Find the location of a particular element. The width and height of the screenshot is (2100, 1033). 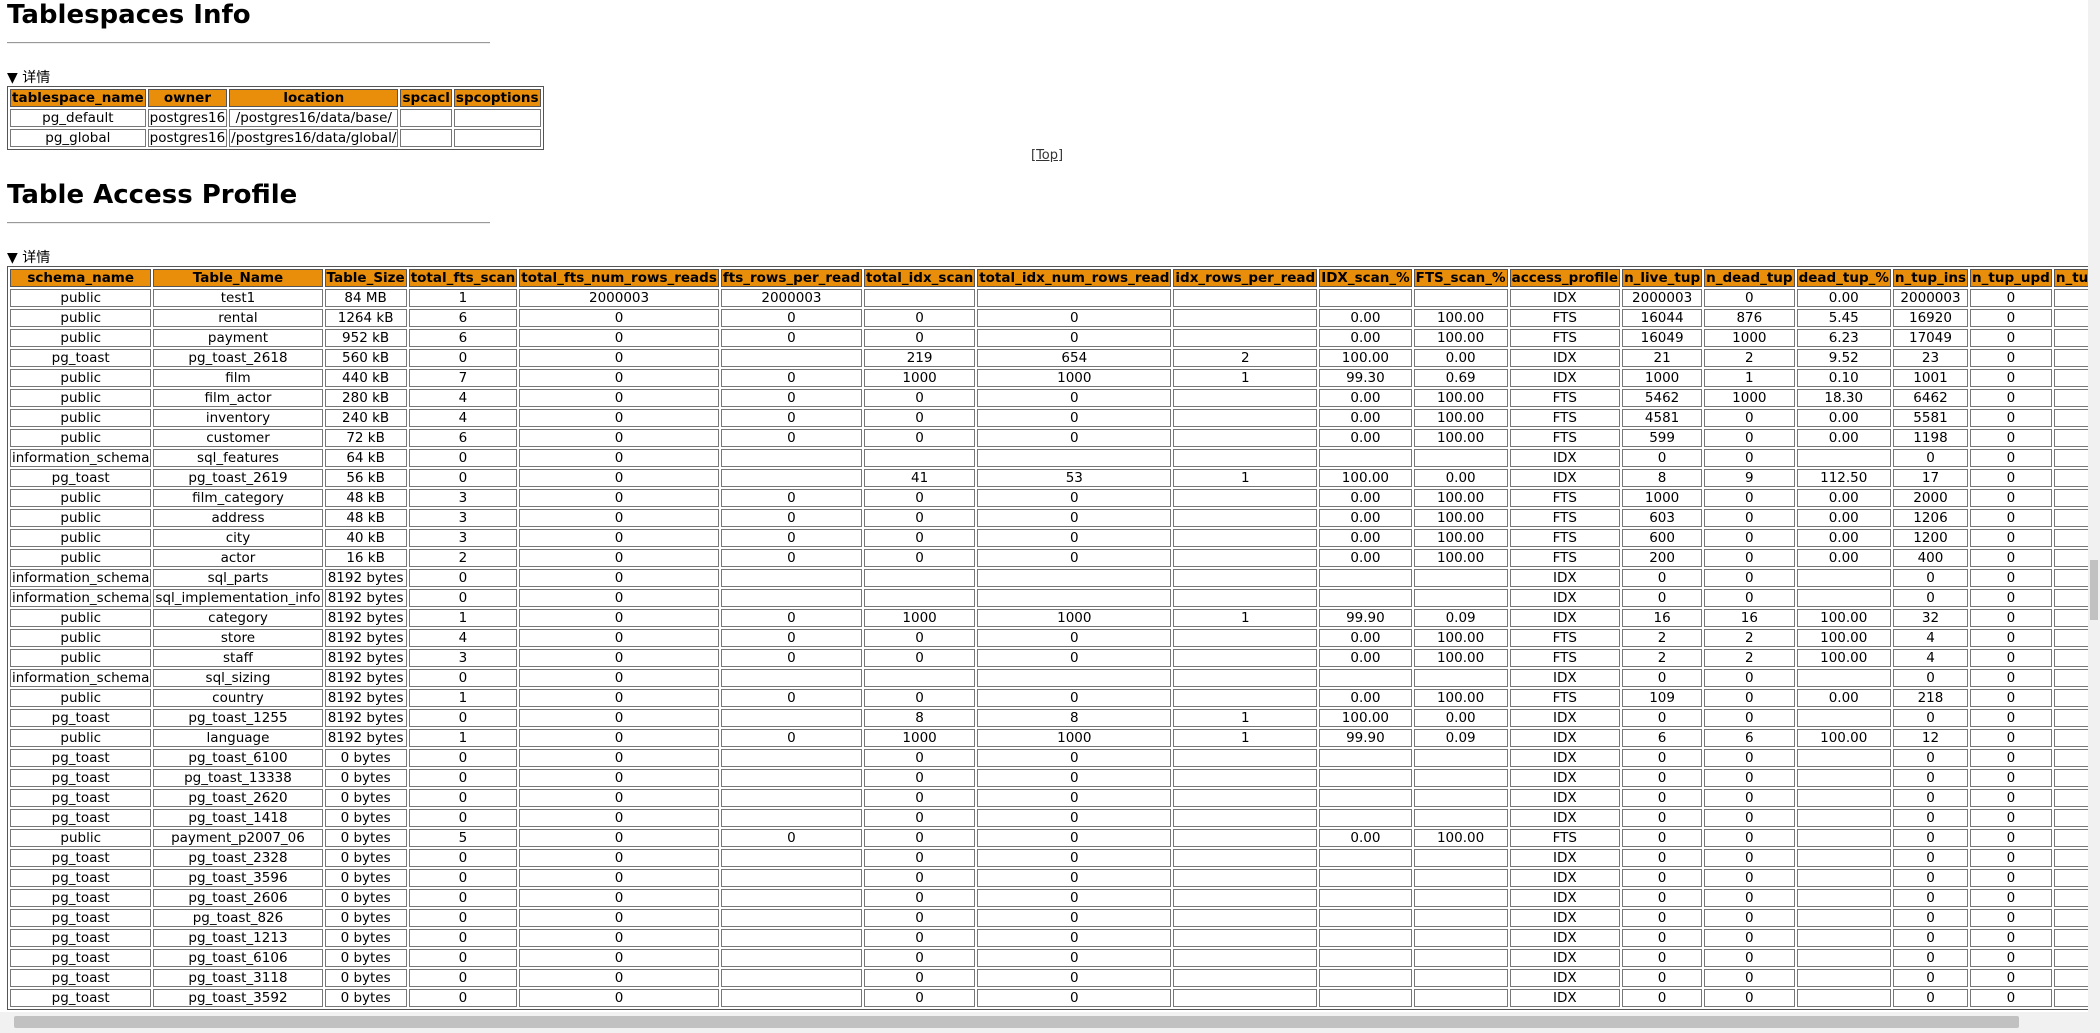

table-cell: 8 is located at coordinates (1074, 718).